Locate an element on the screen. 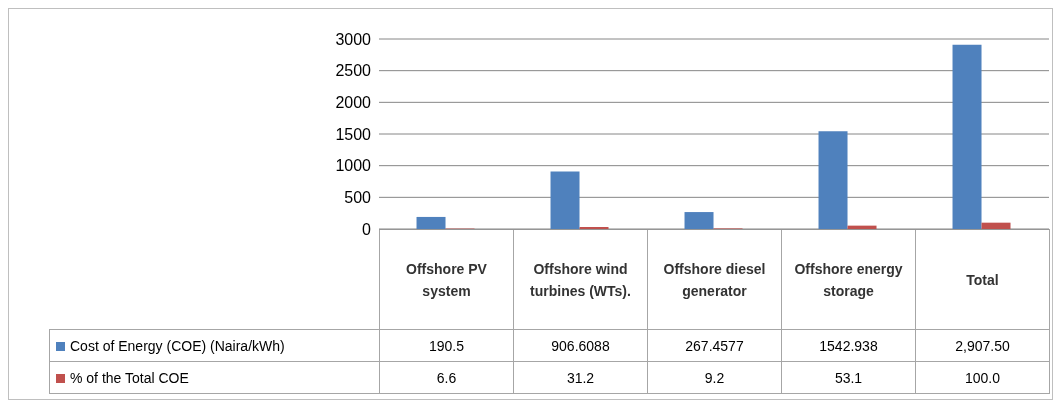 The height and width of the screenshot is (410, 1061). data-label: 190.5 is located at coordinates (446, 345).